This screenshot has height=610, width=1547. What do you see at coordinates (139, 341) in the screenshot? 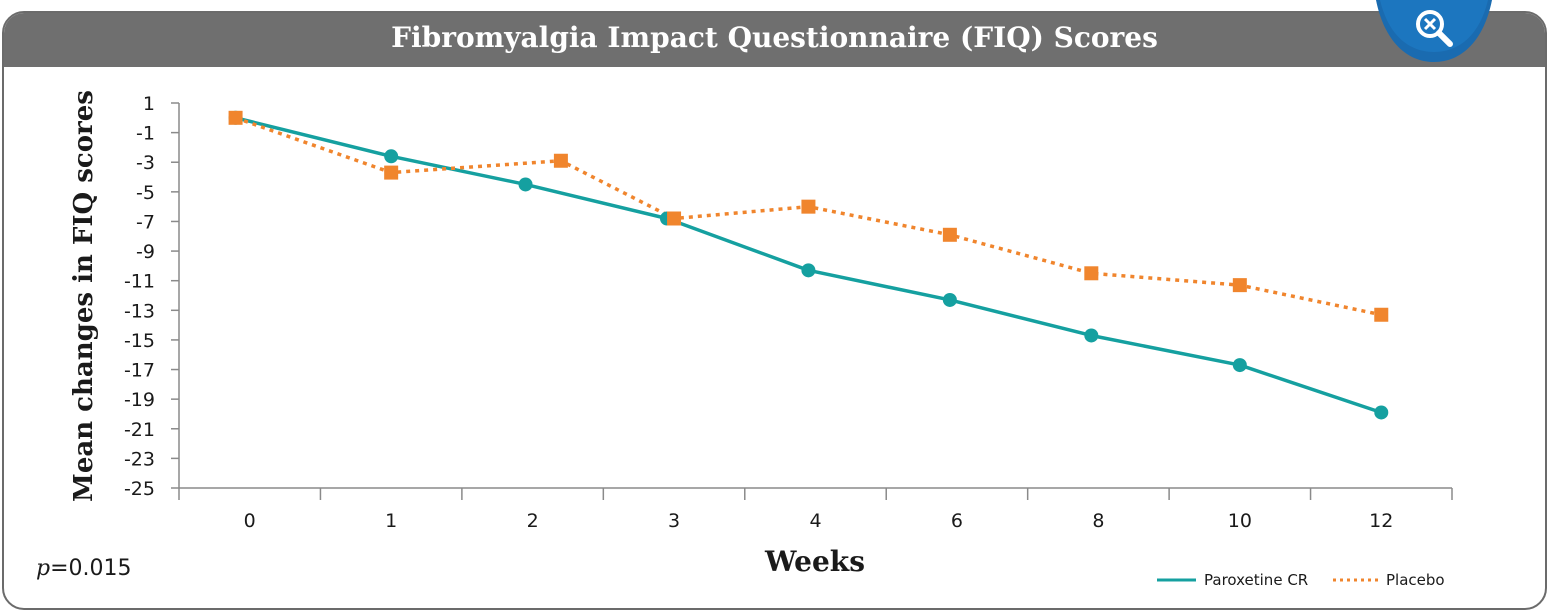
I see `y-tick-label: -15` at bounding box center [139, 341].